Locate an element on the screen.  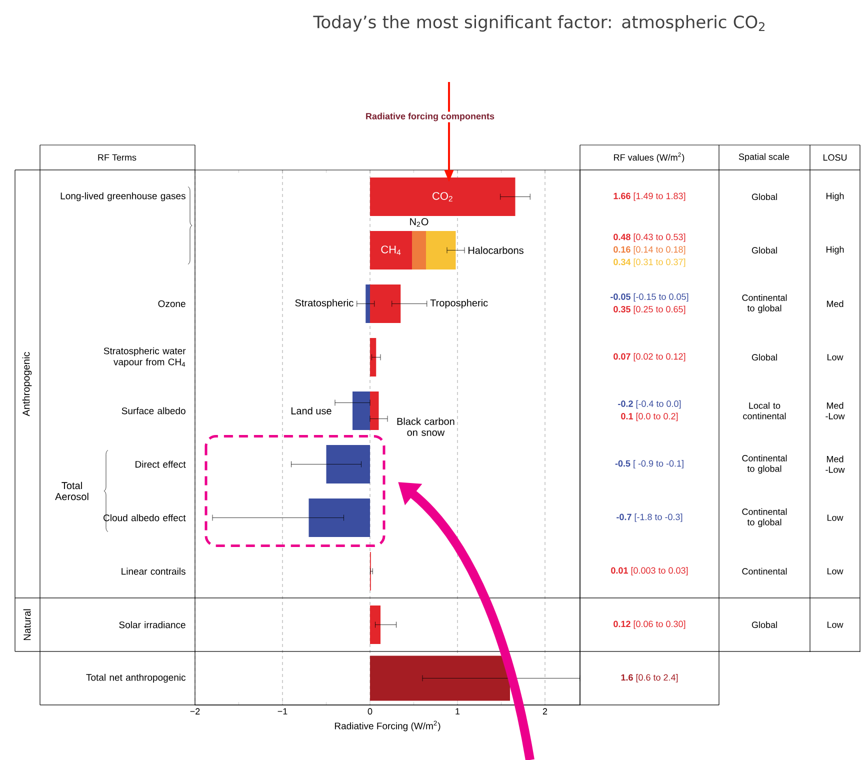
text: -0.05 [-0.15 to 0.05] is located at coordinates (649, 297).